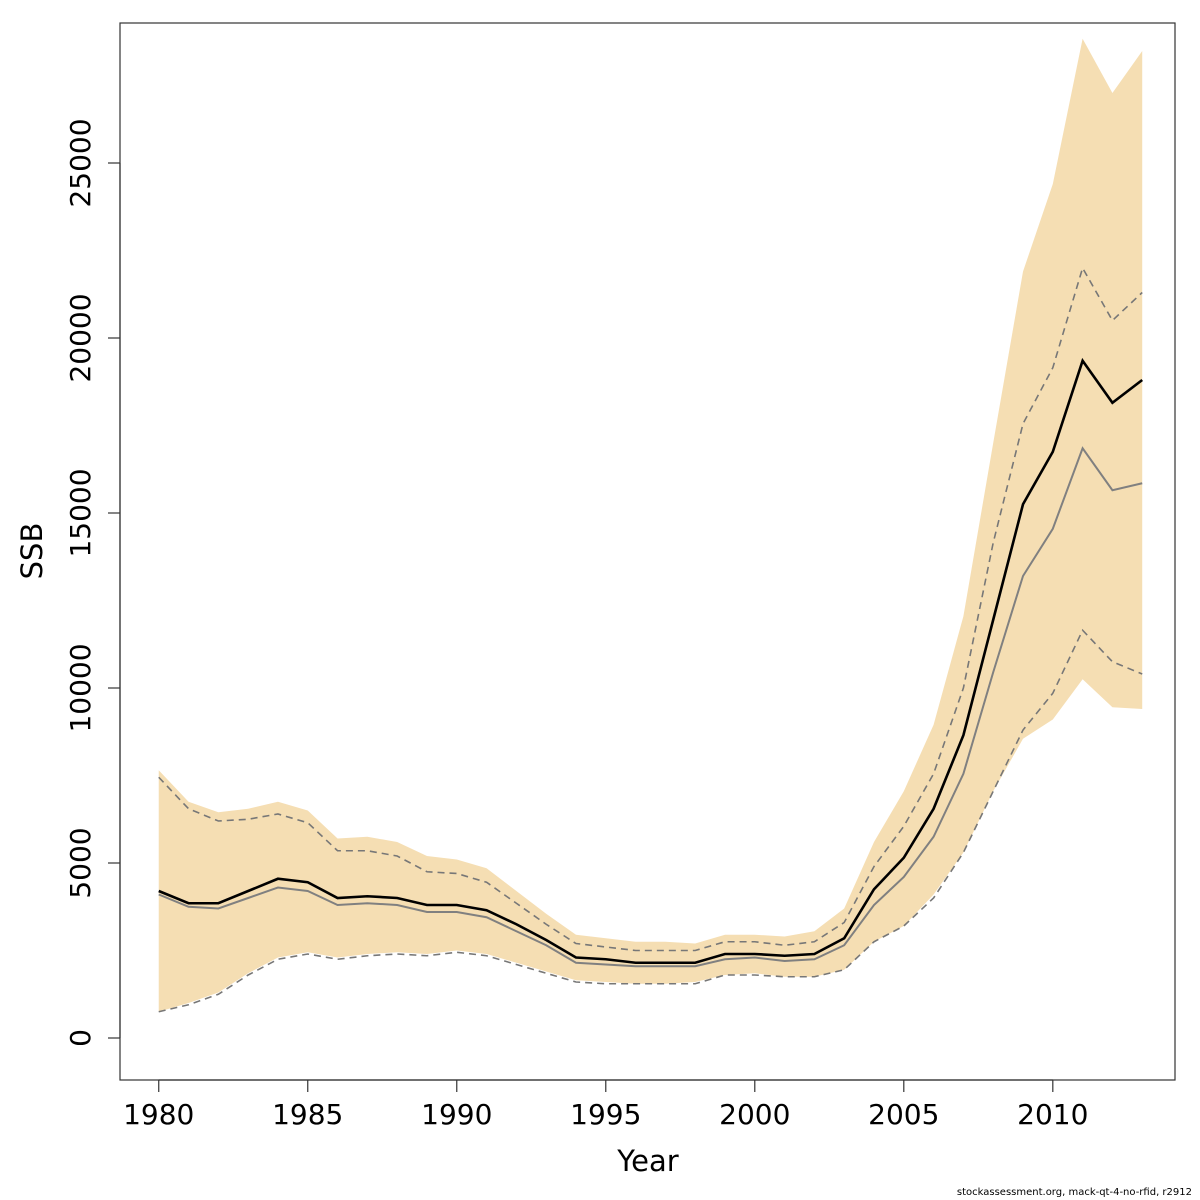  I want to click on x-tick-label: 2000, so click(754, 1114).